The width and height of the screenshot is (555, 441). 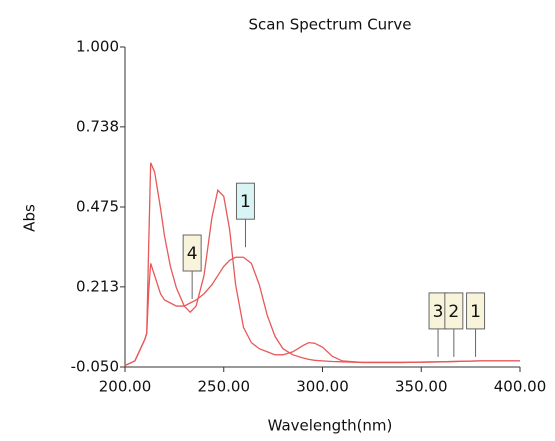 I want to click on x-tick-label: 300.00, so click(x=322, y=387).